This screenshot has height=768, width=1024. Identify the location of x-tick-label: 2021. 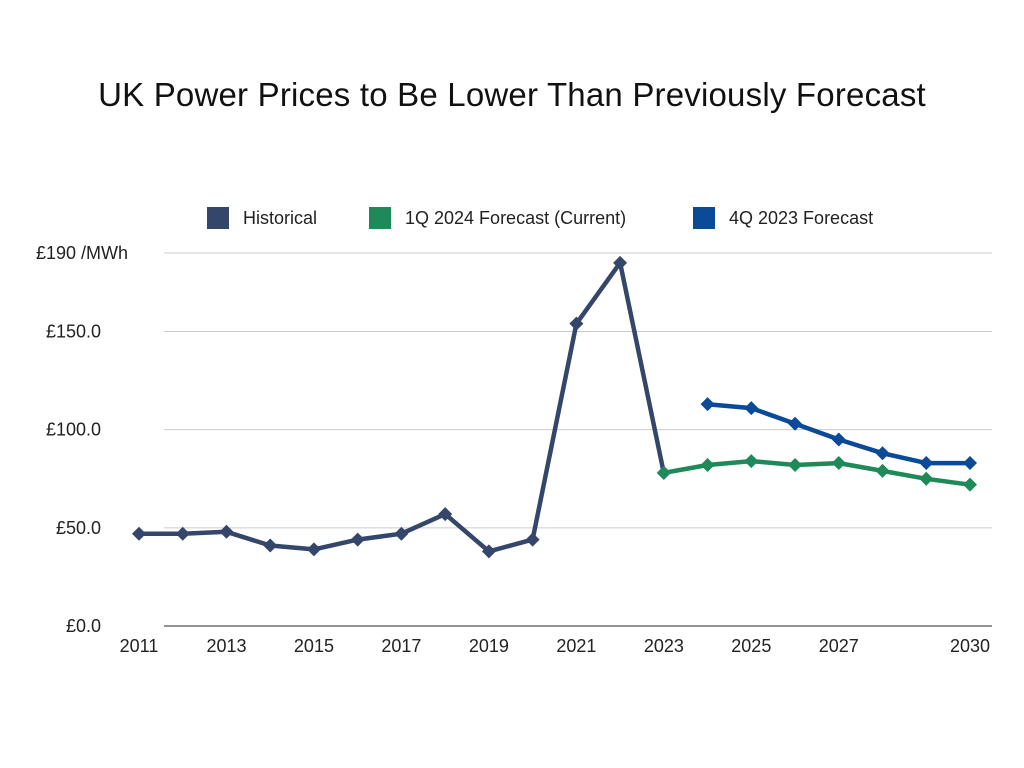
(576, 646).